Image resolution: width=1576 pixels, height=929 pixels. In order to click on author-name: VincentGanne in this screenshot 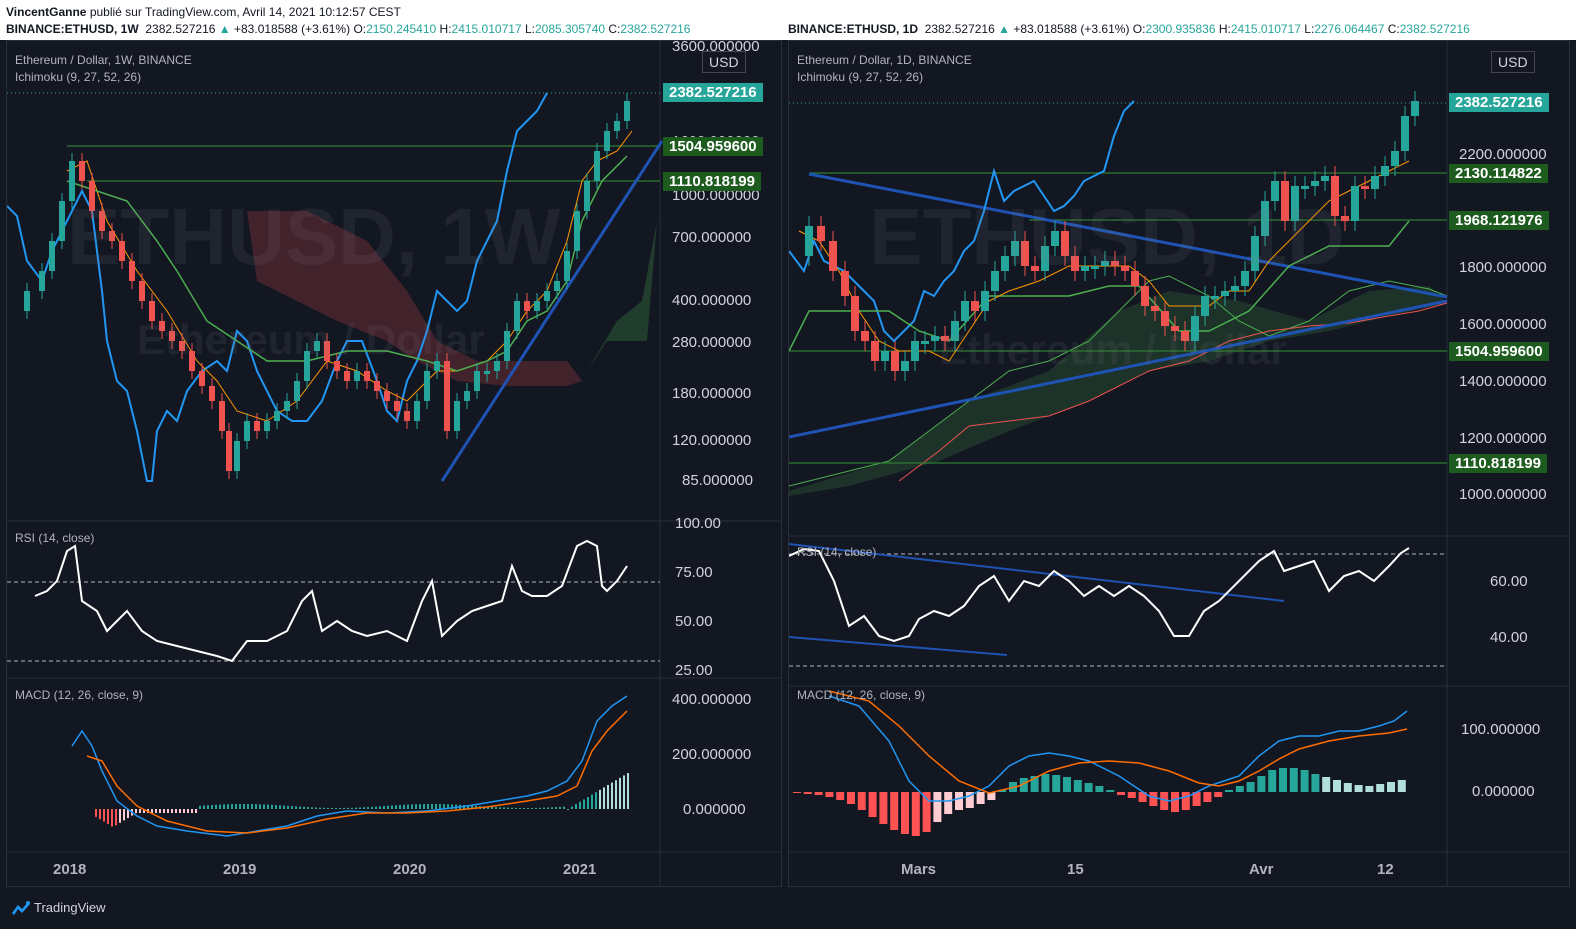, I will do `click(46, 12)`.